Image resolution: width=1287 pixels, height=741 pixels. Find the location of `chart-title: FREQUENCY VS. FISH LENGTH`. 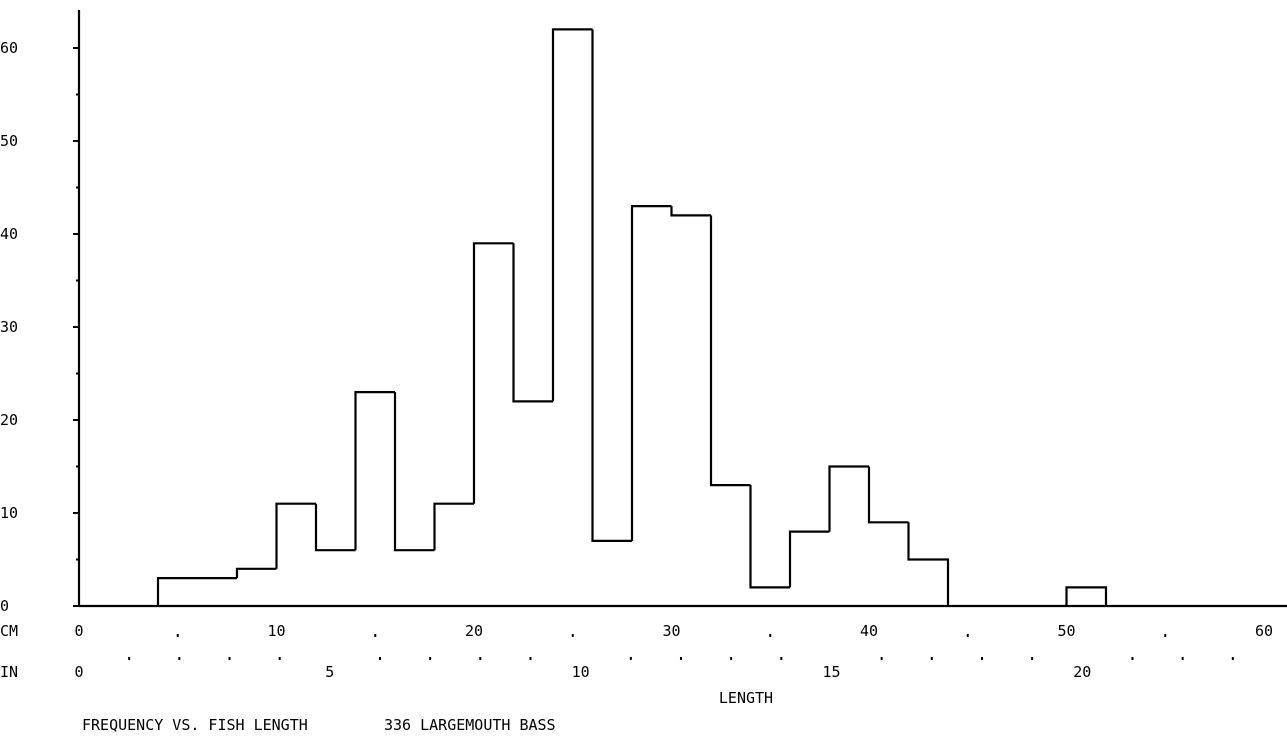

chart-title: FREQUENCY VS. FISH LENGTH is located at coordinates (195, 725).